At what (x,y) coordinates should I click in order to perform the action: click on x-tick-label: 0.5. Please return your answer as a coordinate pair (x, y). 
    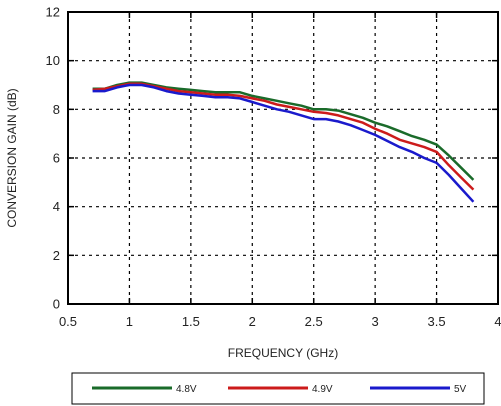
    Looking at the image, I should click on (68, 321).